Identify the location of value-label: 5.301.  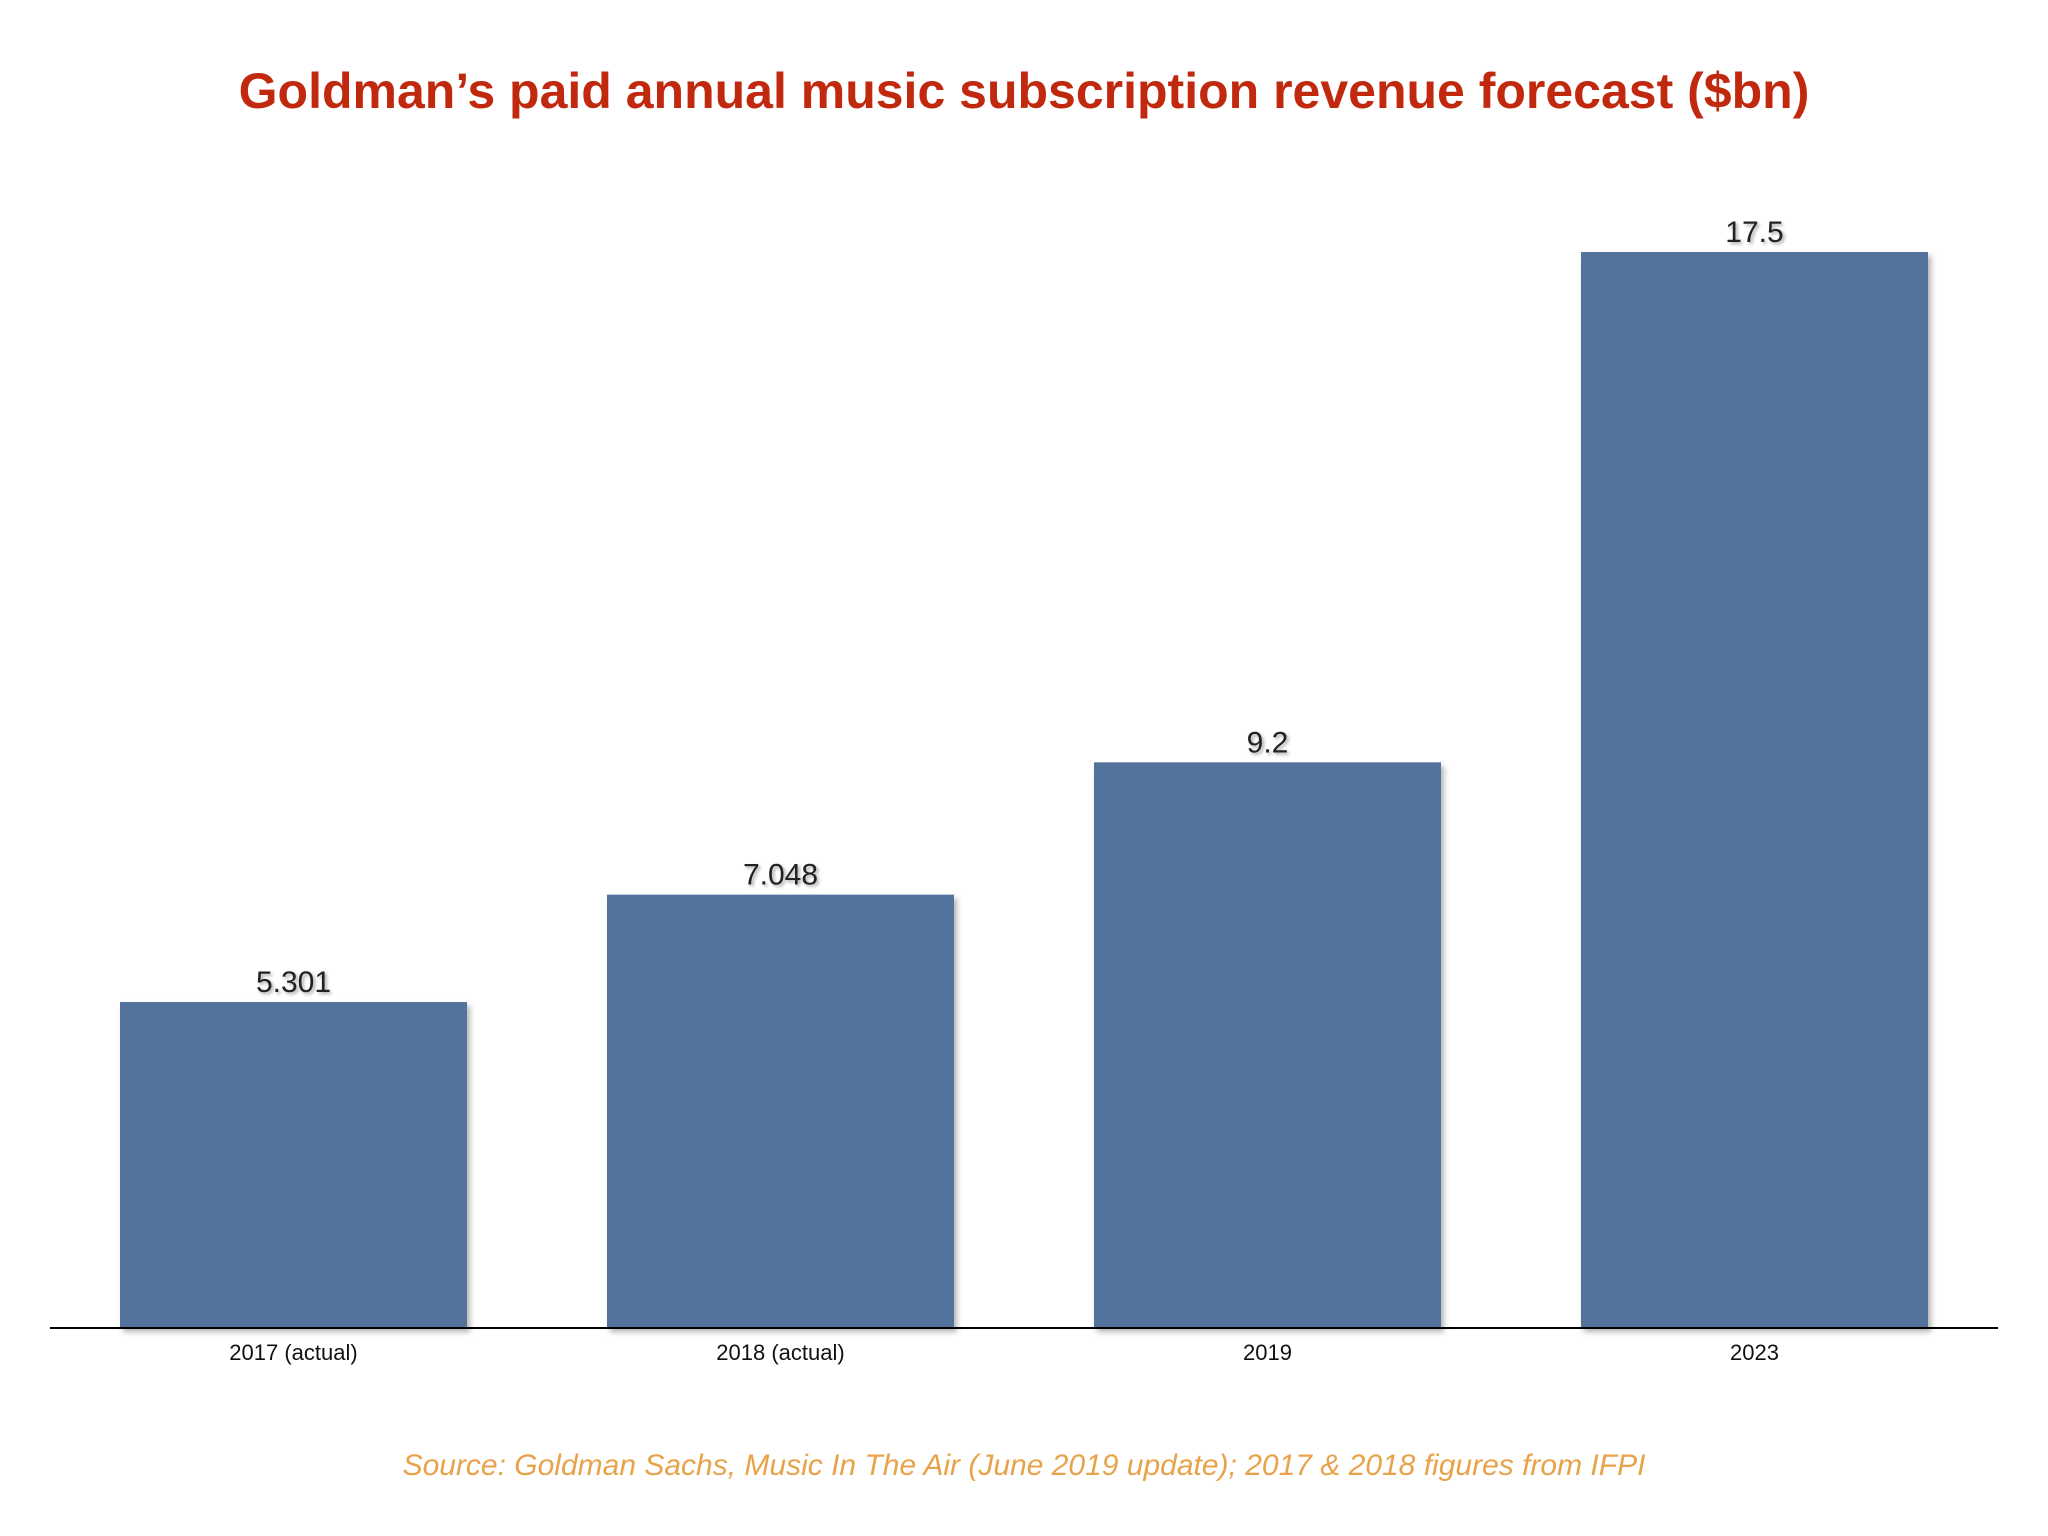
(293, 982).